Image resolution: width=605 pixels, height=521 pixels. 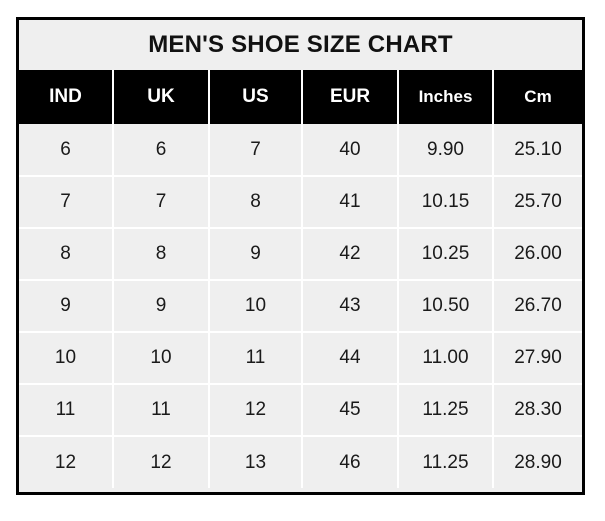 What do you see at coordinates (161, 254) in the screenshot?
I see `cell-uk: 8` at bounding box center [161, 254].